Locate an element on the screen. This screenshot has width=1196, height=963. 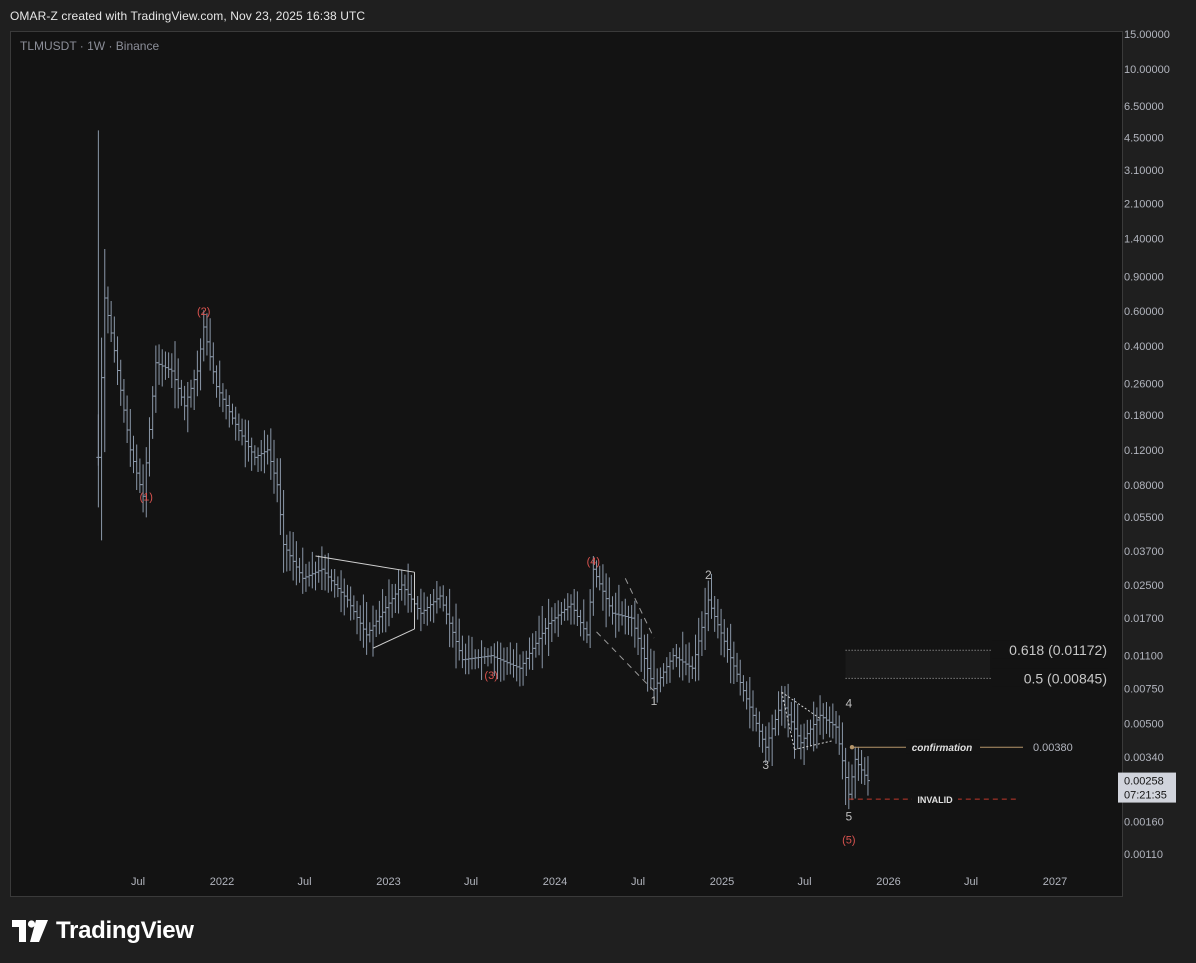
invalid-label-background is located at coordinates (935, 799).